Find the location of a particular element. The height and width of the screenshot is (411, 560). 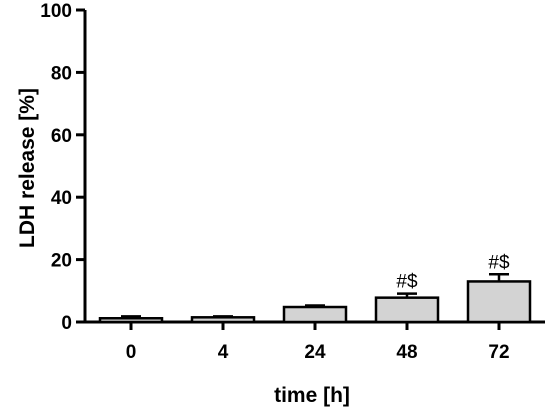

x-axis: 0 4 24 48 72 is located at coordinates (314, 341).